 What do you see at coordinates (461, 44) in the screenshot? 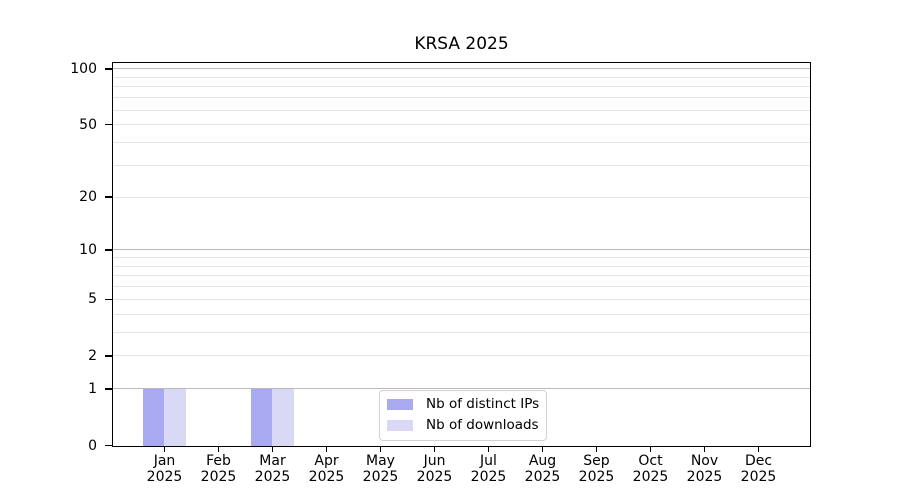
I see `chart-title: KRSA 2025` at bounding box center [461, 44].